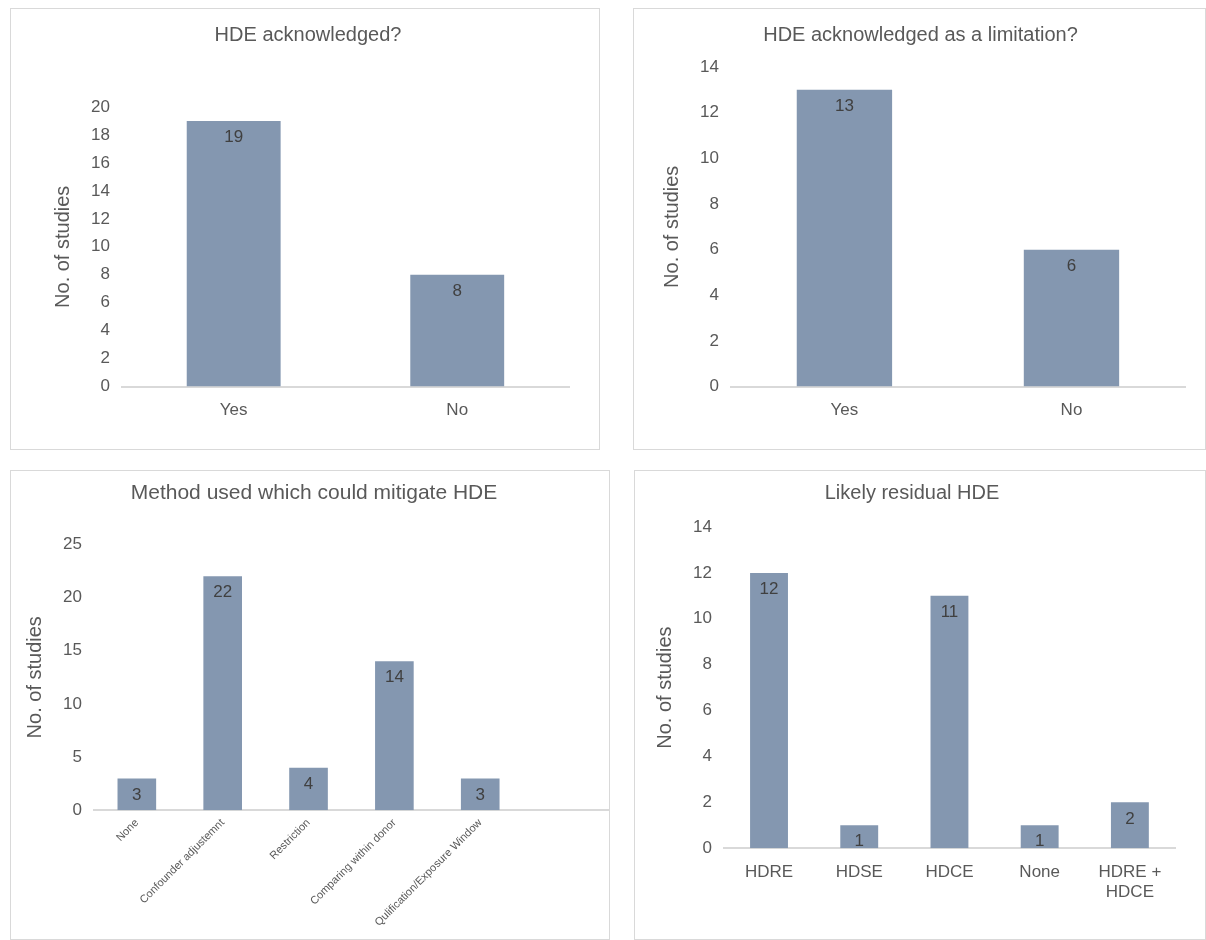 This screenshot has width=1206, height=940. I want to click on y-tick-label: 15, so click(72, 650).